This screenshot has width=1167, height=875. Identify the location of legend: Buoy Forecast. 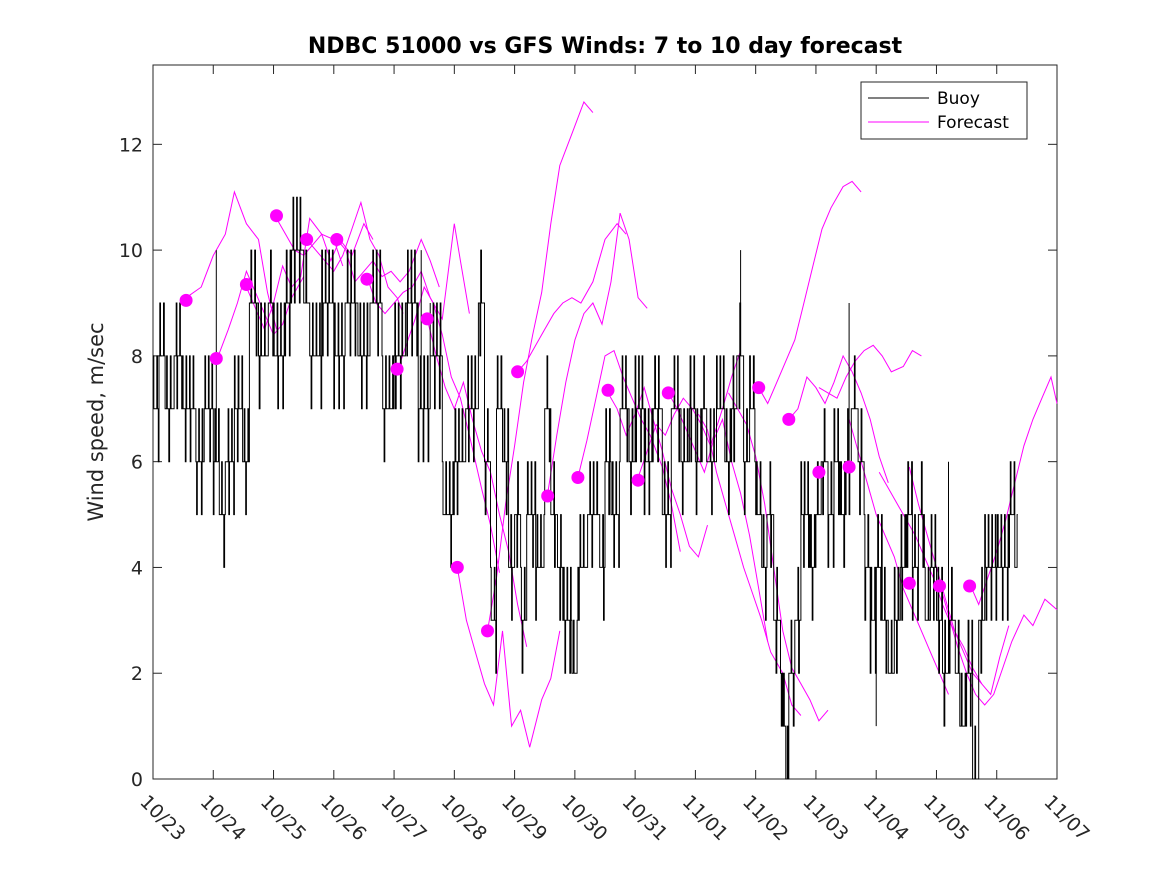
(944, 110).